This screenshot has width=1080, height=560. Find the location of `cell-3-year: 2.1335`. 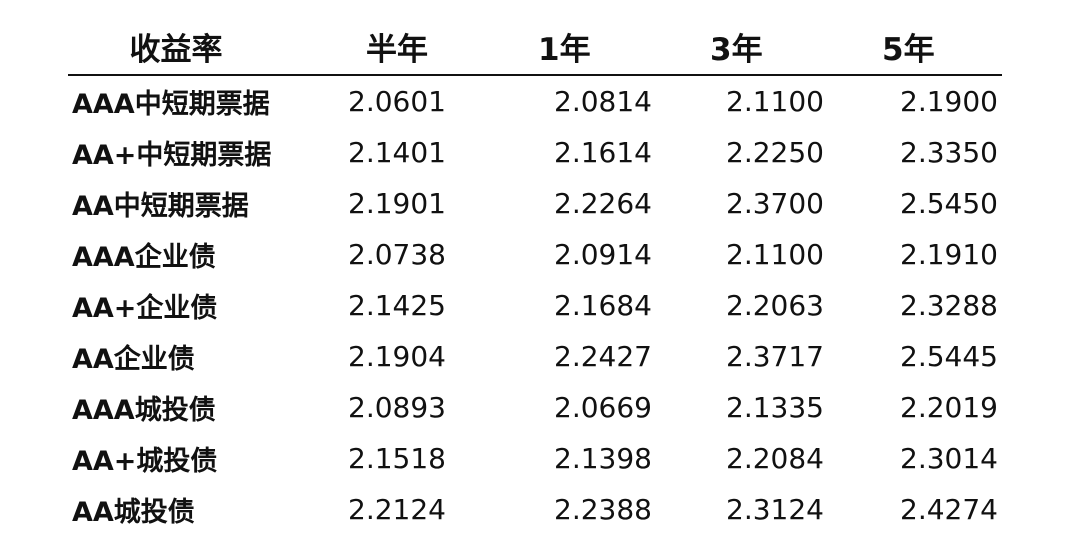

cell-3-year: 2.1335 is located at coordinates (775, 407).